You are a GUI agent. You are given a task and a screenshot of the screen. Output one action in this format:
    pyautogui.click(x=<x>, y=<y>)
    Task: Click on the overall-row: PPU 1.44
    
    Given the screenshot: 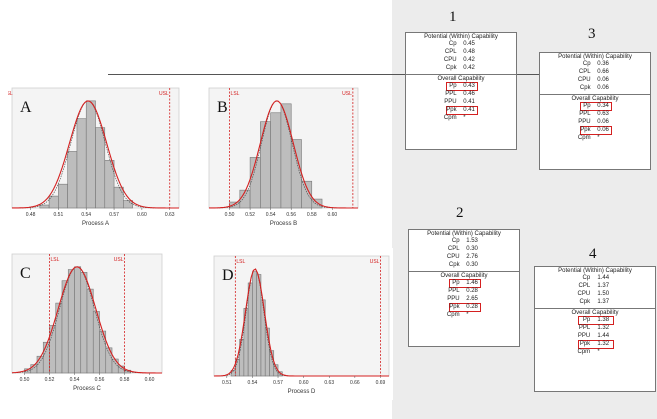 What is the action you would take?
    pyautogui.click(x=595, y=336)
    